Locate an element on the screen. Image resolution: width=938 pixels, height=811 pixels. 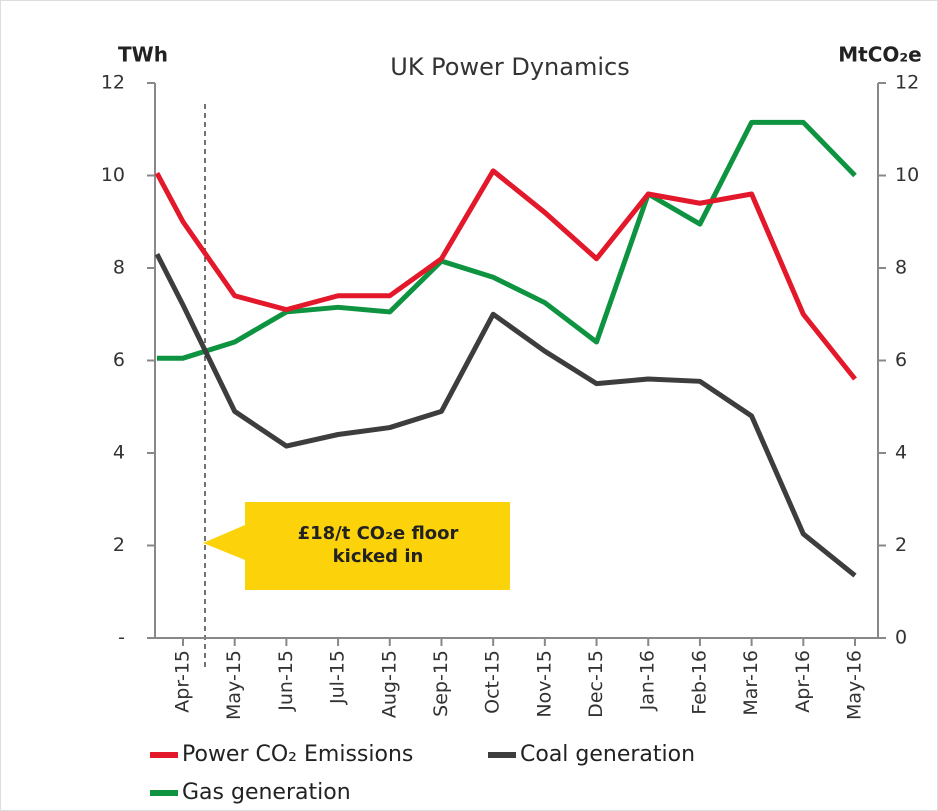
x-tick-label: Apr-15 is located at coordinates (183, 681).